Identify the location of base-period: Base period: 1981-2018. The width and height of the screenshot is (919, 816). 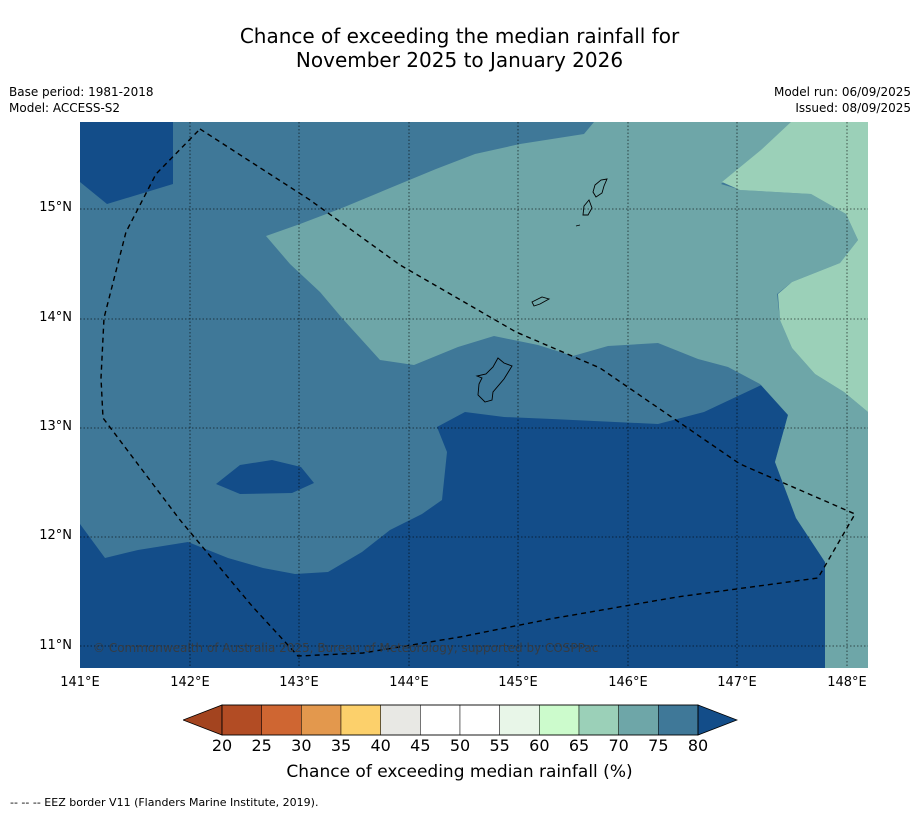
(81, 92).